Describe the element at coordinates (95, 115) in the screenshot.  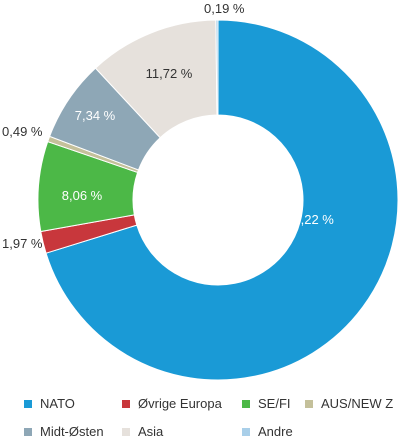
I see `data-label-midt-osten: 7,34 %` at that location.